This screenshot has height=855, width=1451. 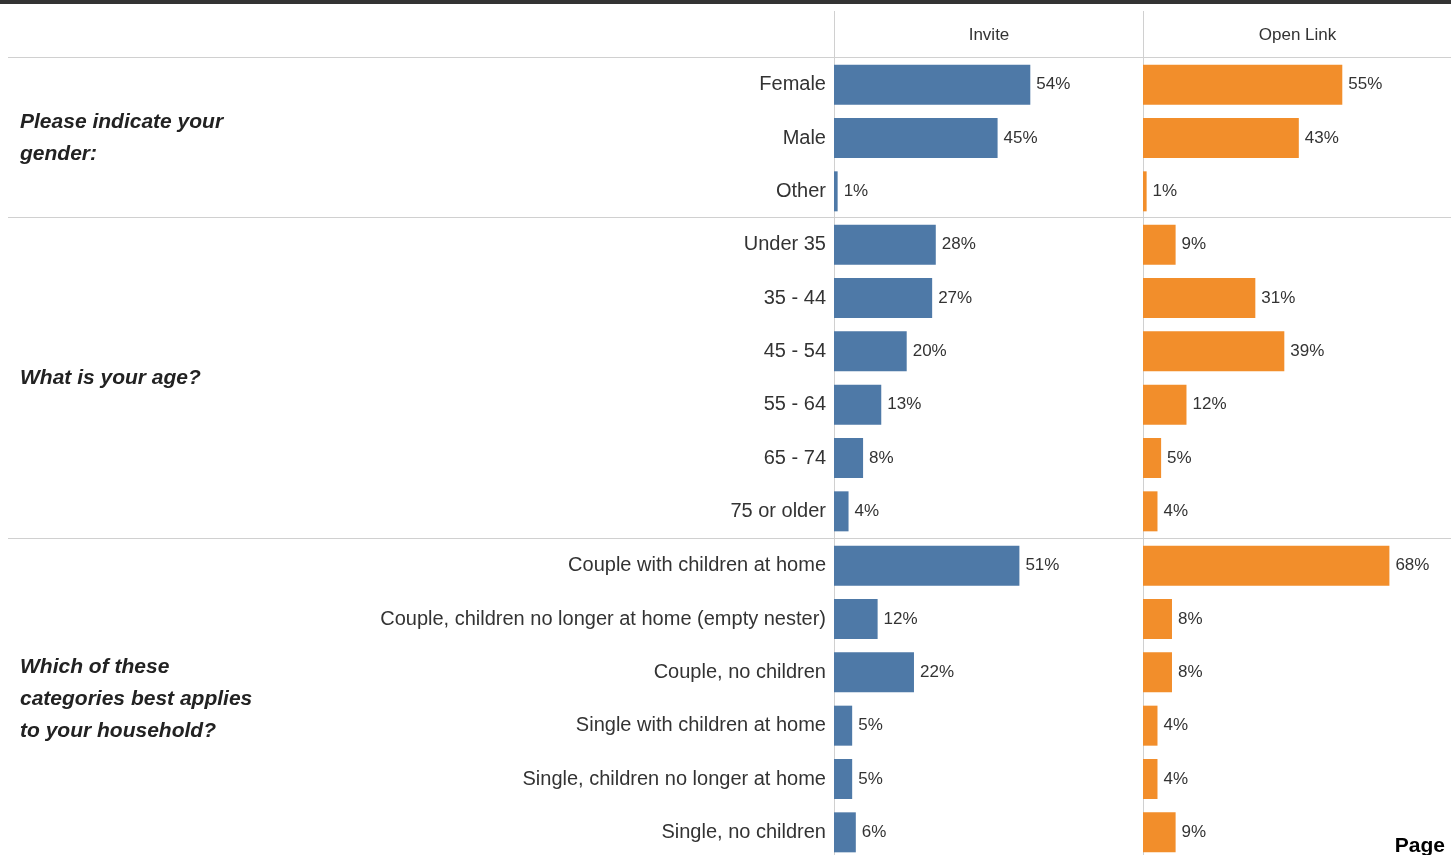 What do you see at coordinates (955, 297) in the screenshot?
I see `data-label: 27%` at bounding box center [955, 297].